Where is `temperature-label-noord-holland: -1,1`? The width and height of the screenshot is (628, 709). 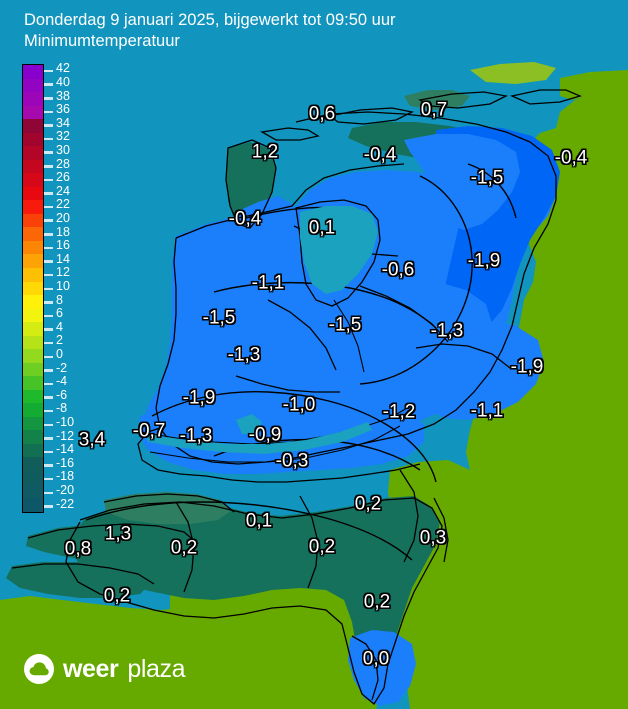
temperature-label-noord-holland: -1,1 is located at coordinates (268, 283).